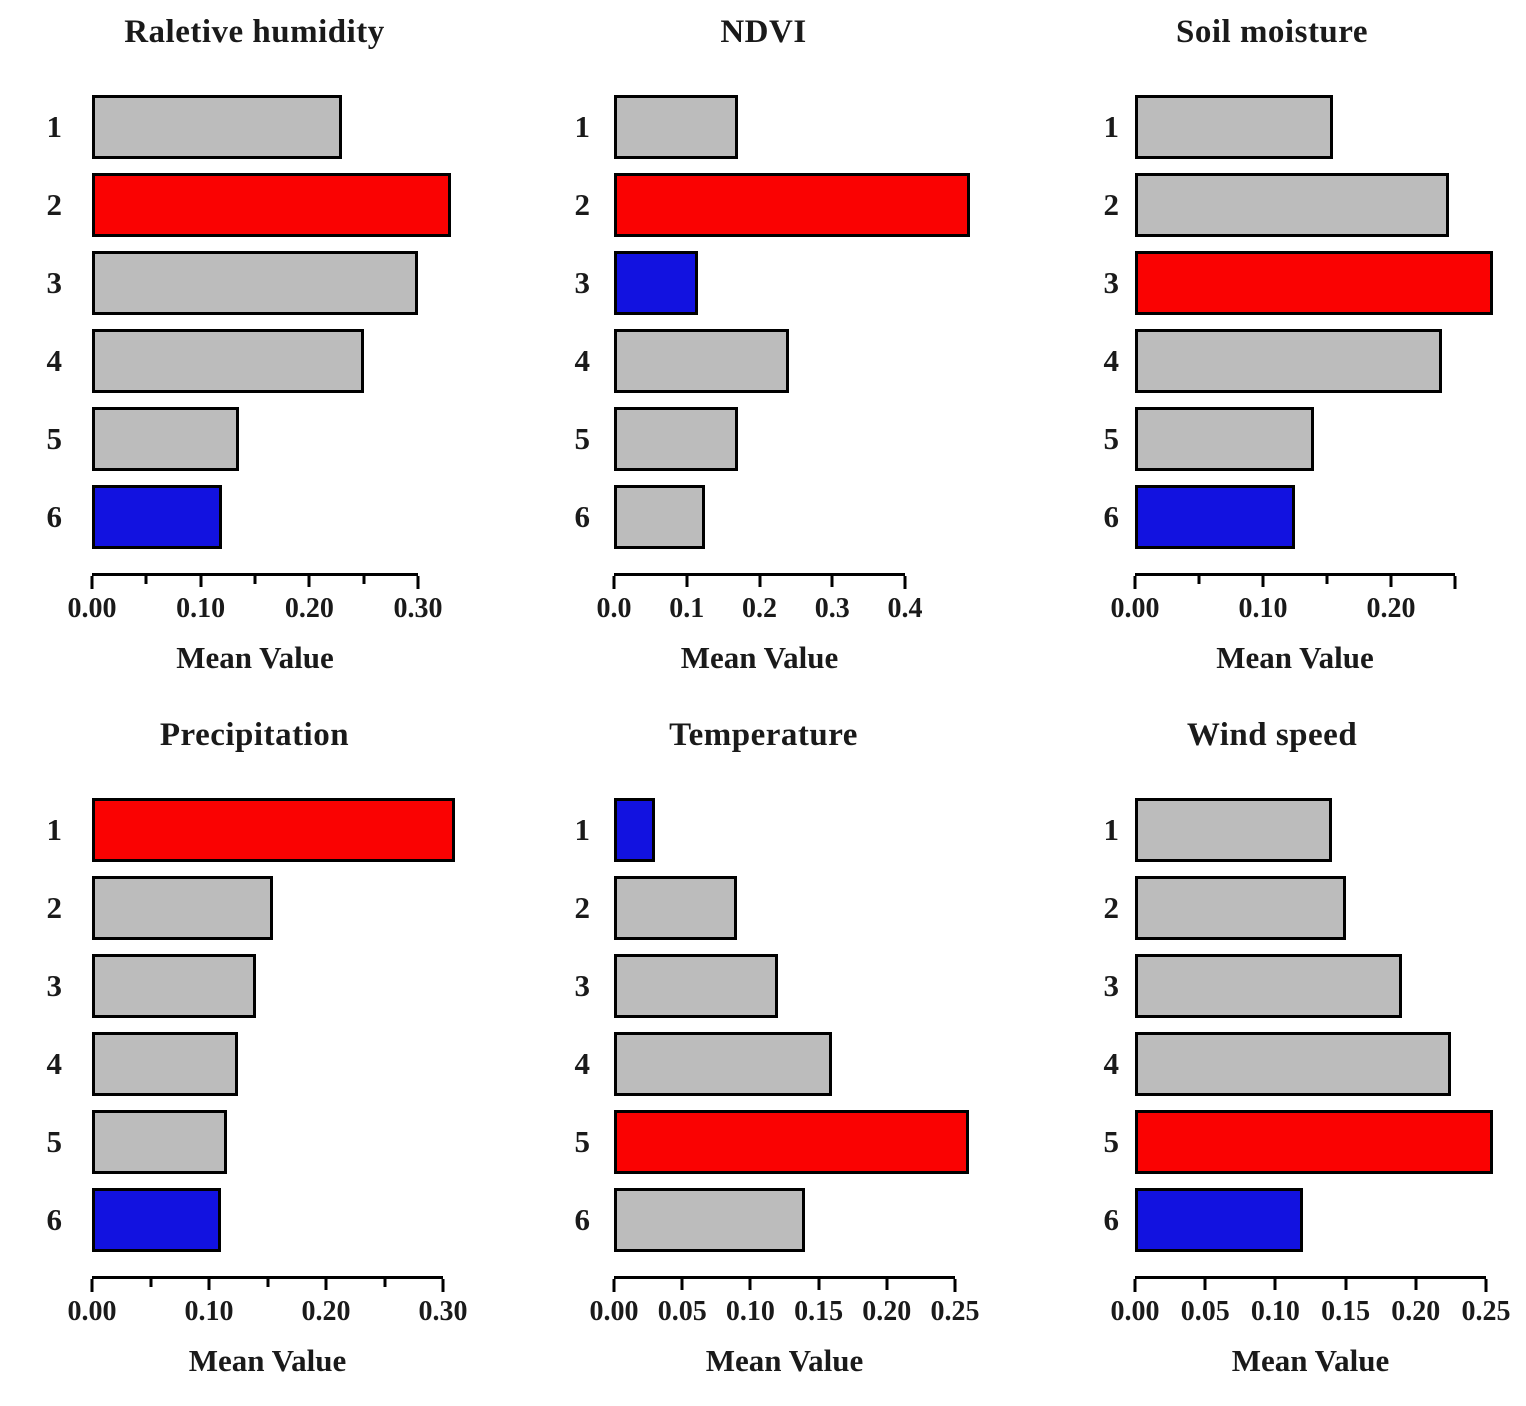 The image size is (1526, 1406). What do you see at coordinates (760, 598) in the screenshot?
I see `x-axis-line: 0.0 0.1 0.2 0.3 0.4` at bounding box center [760, 598].